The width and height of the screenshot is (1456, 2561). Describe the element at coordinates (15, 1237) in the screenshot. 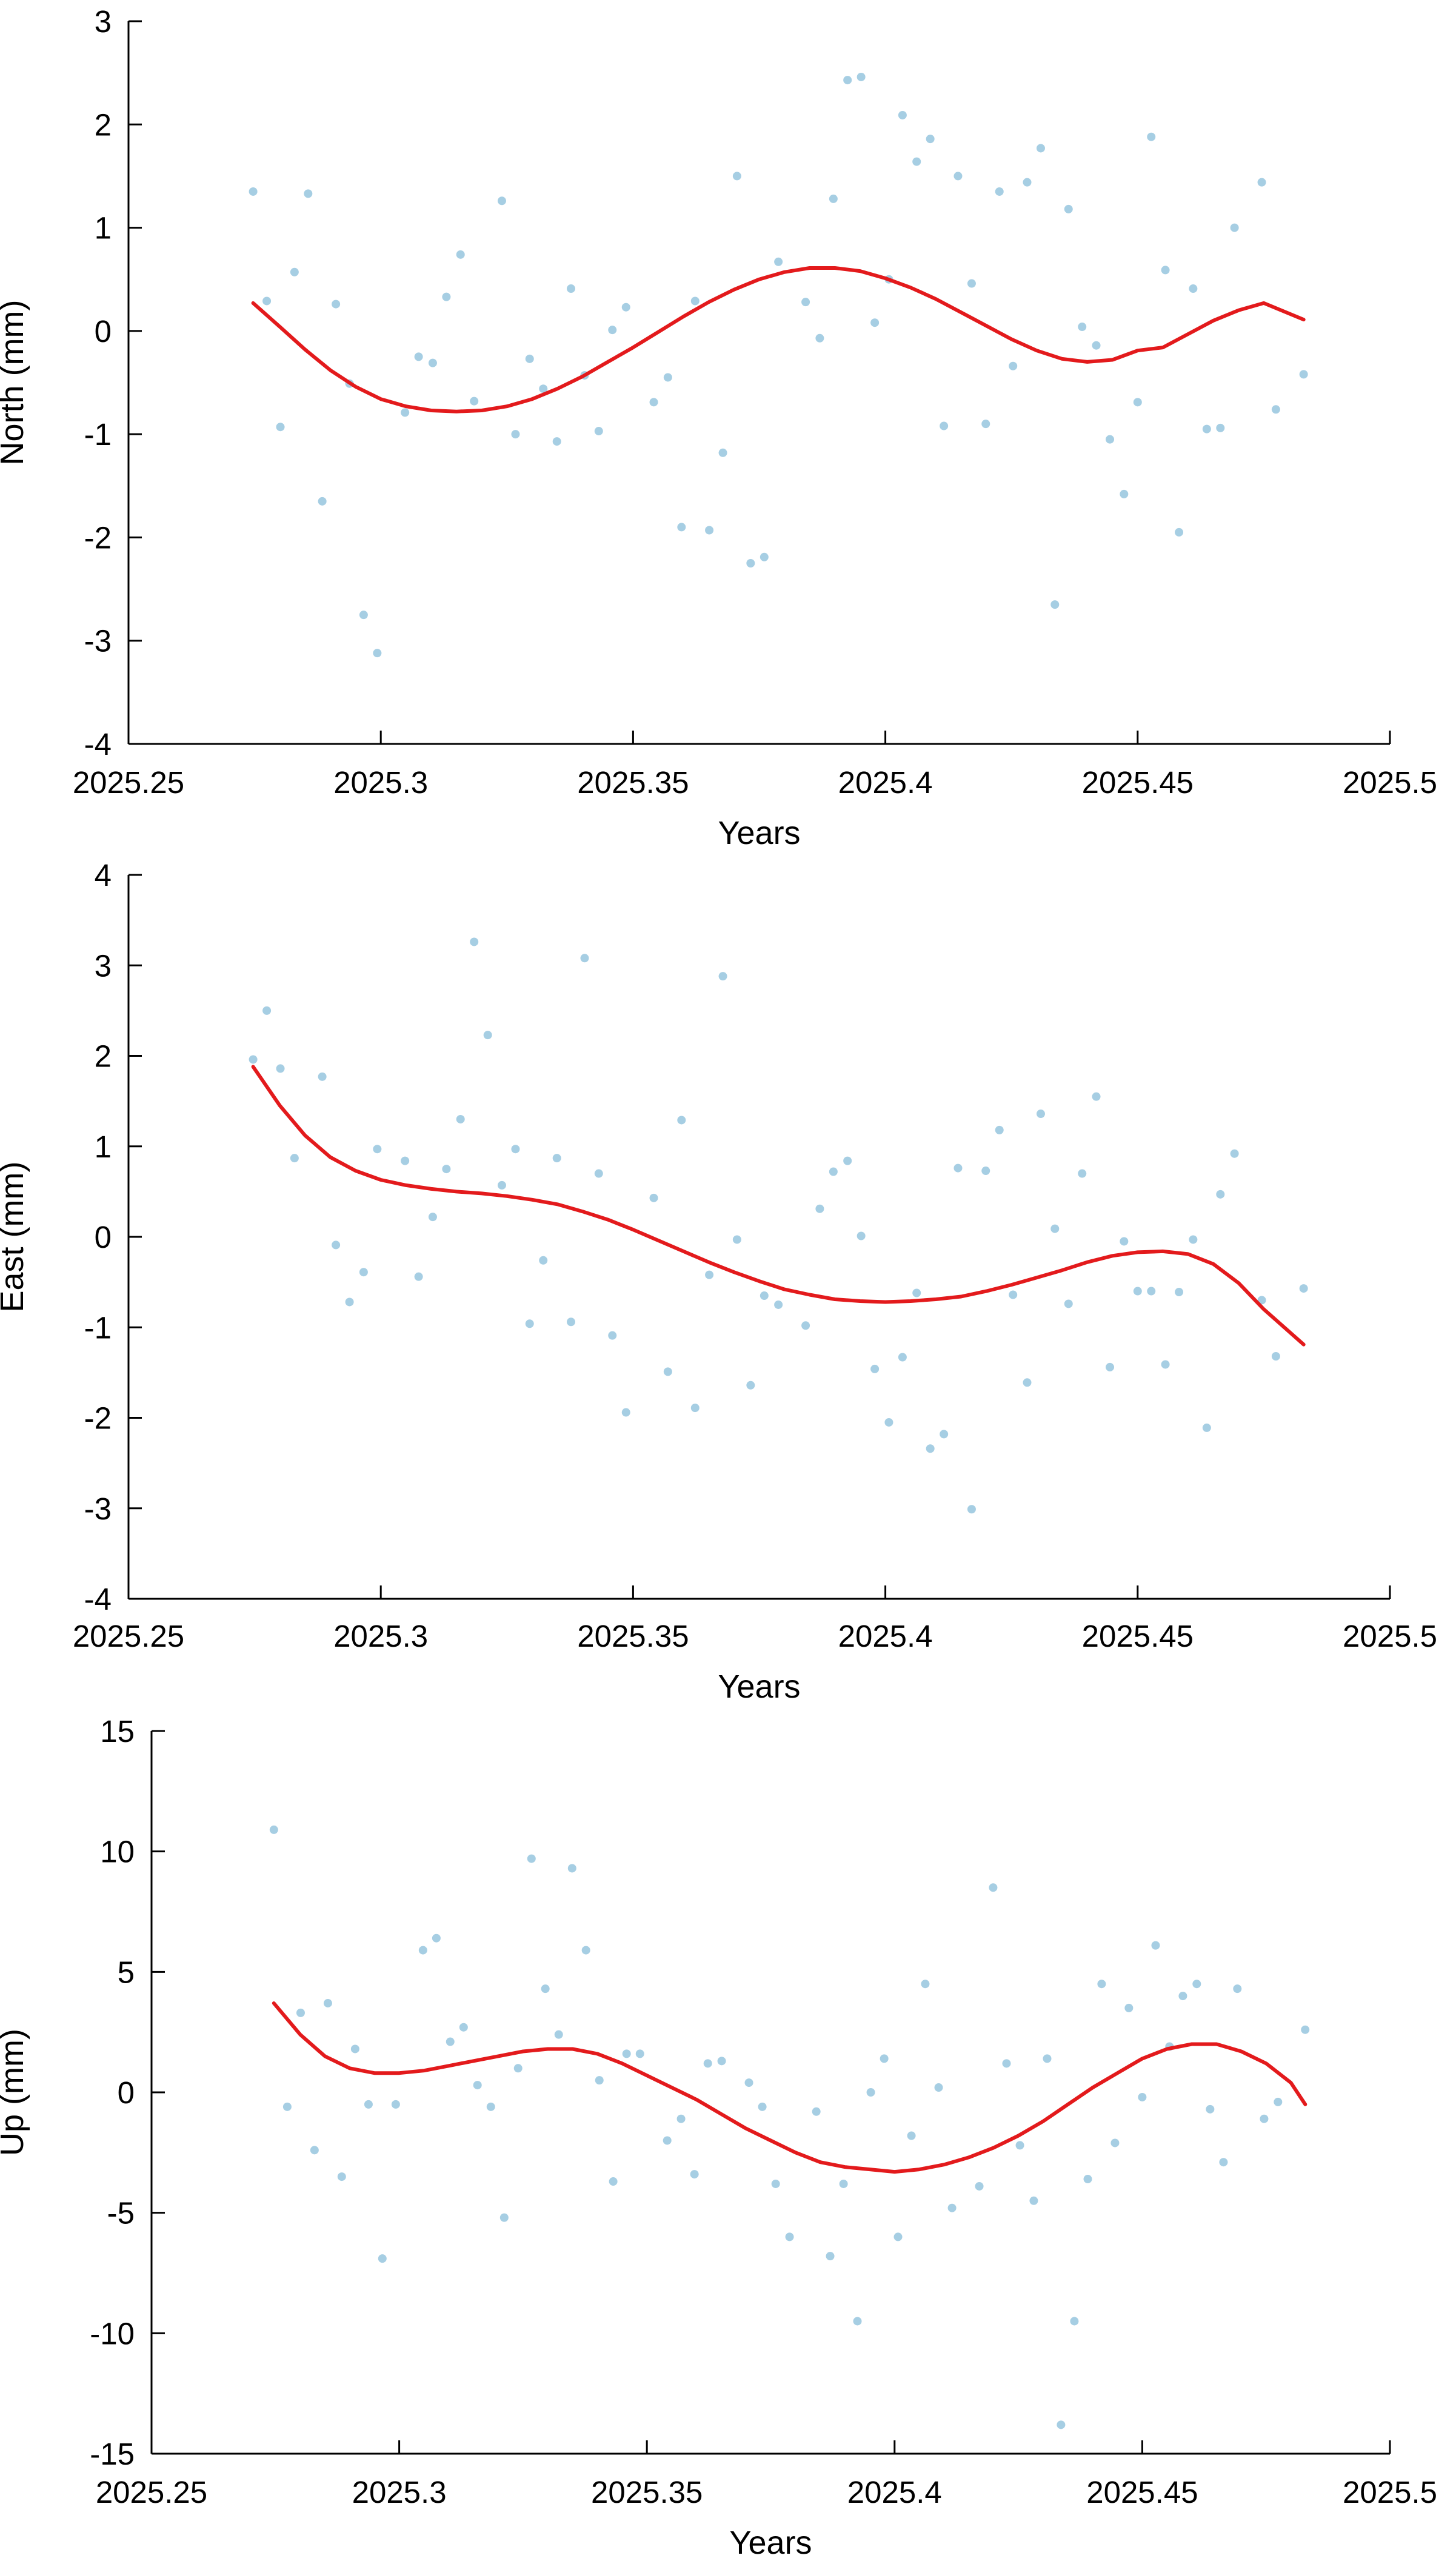

I see `east-y-axis-label: East (mm)` at that location.